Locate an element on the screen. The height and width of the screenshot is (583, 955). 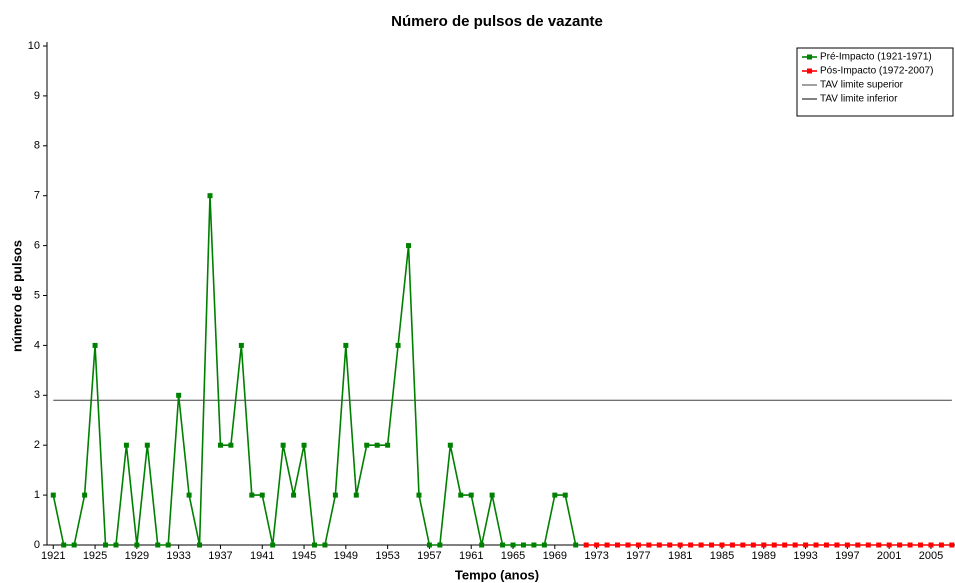
y-tick-label: 5 is located at coordinates (37, 295).